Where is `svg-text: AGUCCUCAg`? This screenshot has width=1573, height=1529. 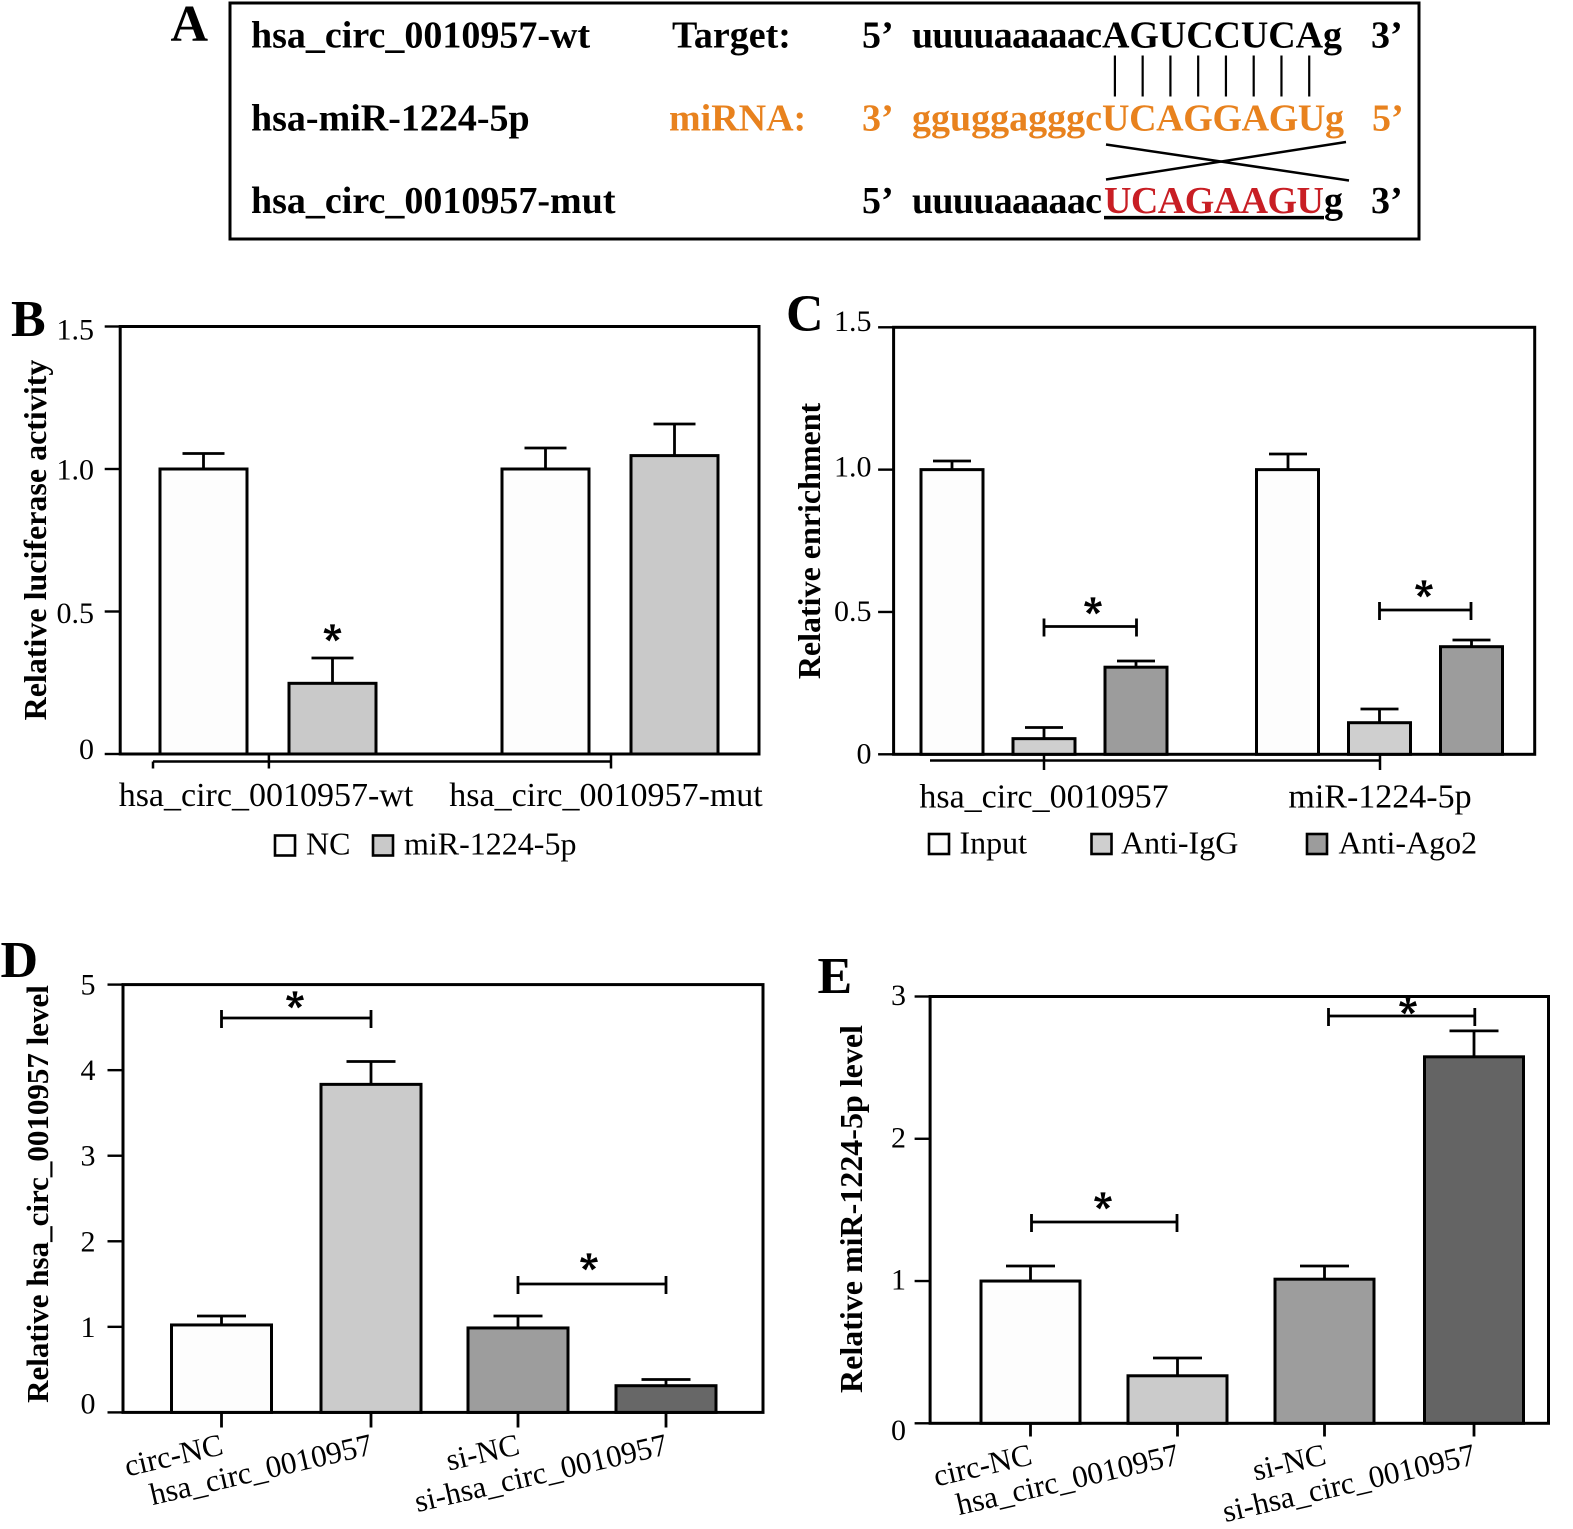 svg-text: AGUCCUCAg is located at coordinates (1222, 36).